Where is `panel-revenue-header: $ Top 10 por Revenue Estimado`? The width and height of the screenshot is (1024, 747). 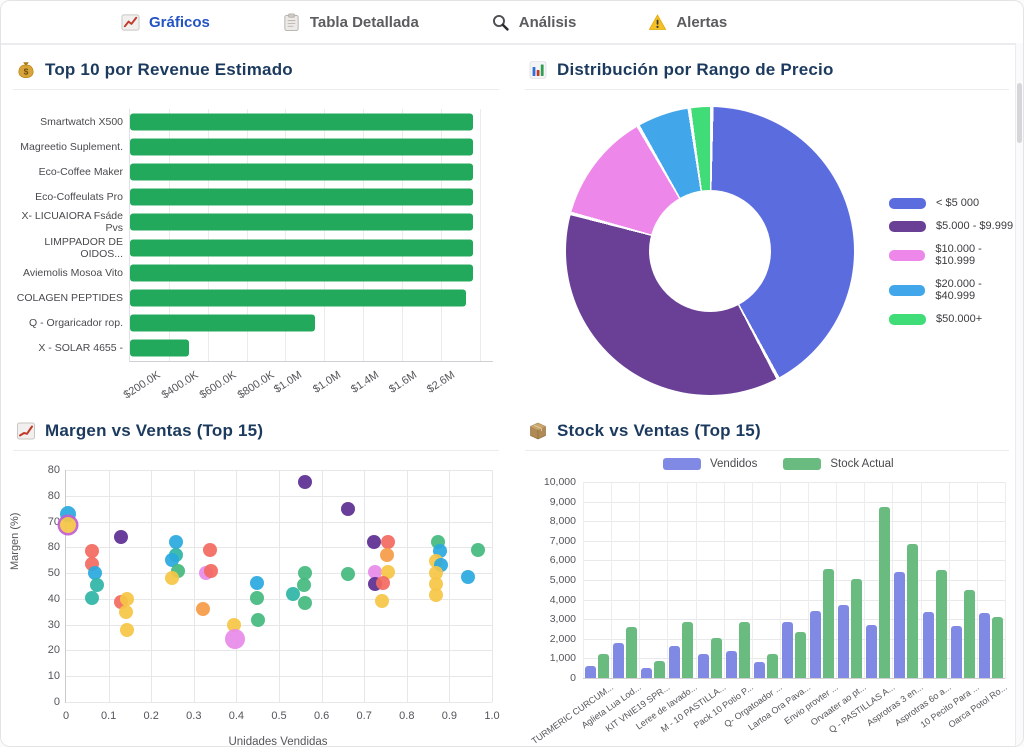 panel-revenue-header: $ Top 10 por Revenue Estimado is located at coordinates (257, 67).